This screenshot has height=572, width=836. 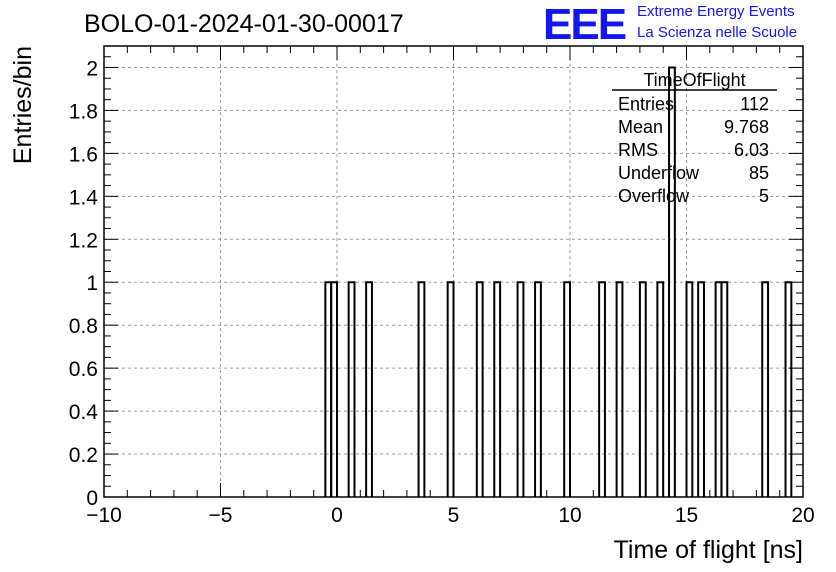 What do you see at coordinates (83, 111) in the screenshot?
I see `y-tick-label: 1.8` at bounding box center [83, 111].